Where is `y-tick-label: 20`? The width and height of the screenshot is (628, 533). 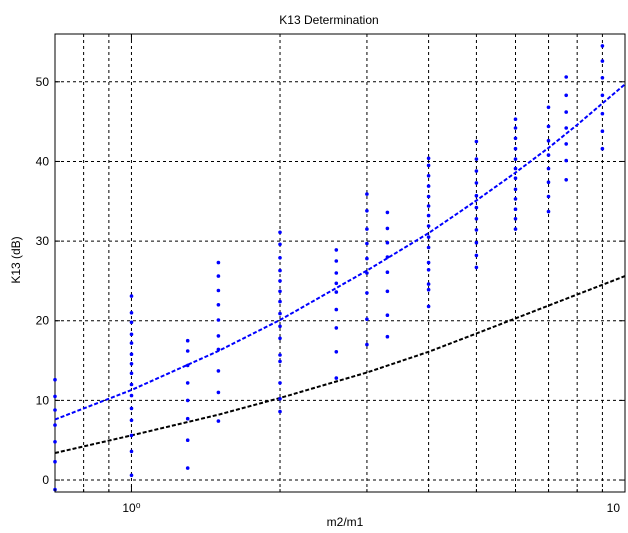 y-tick-label: 20 is located at coordinates (43, 321).